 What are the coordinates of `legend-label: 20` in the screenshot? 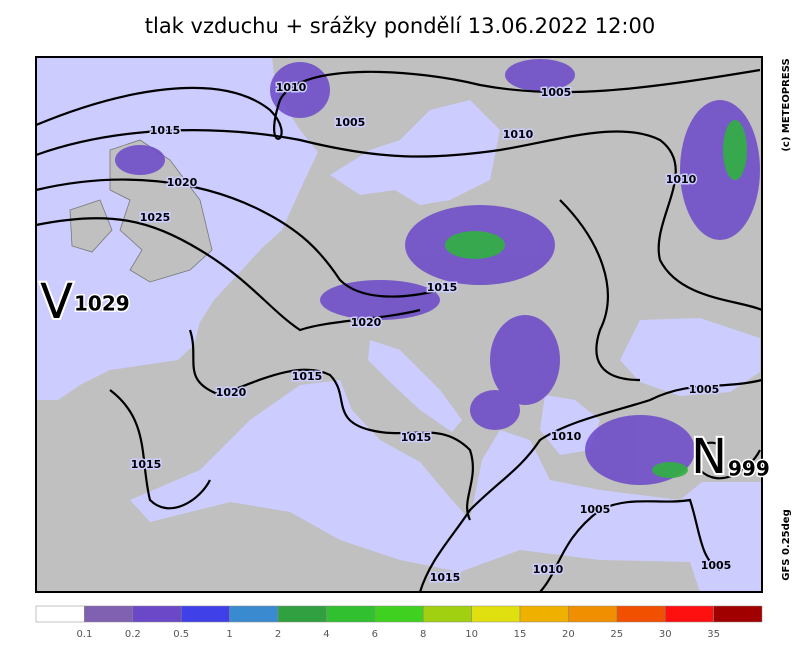 It's located at (568, 634).